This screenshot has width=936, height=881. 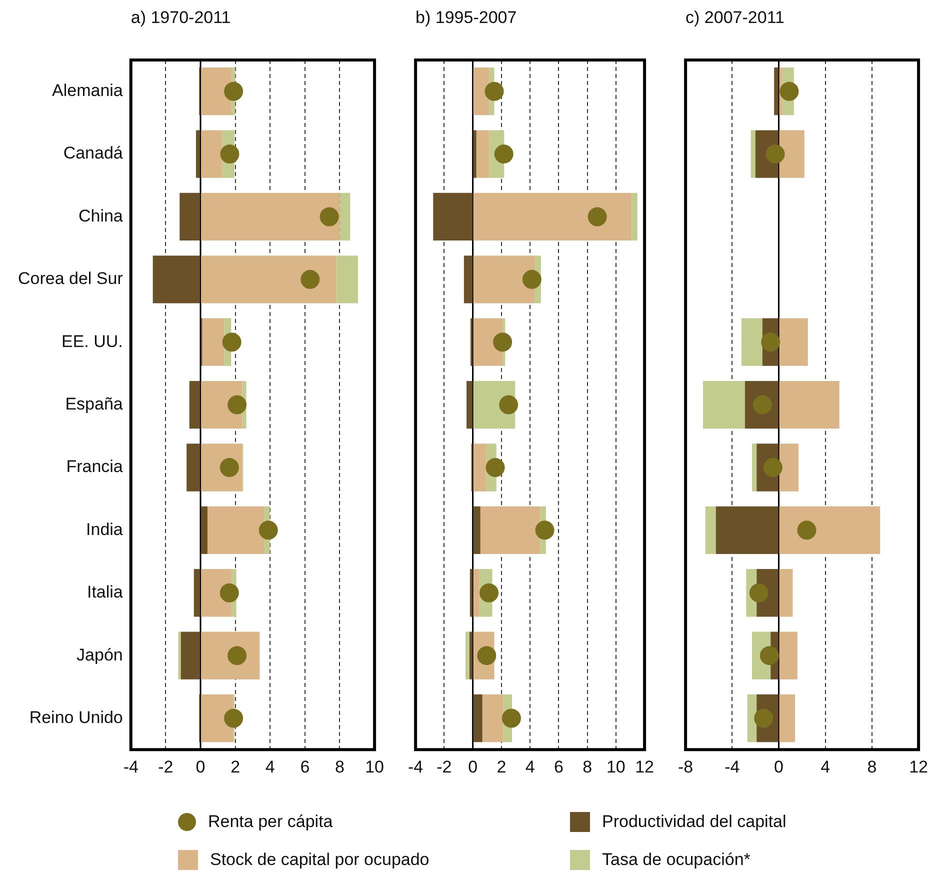 I want to click on y-tick-label: España, so click(x=94, y=404).